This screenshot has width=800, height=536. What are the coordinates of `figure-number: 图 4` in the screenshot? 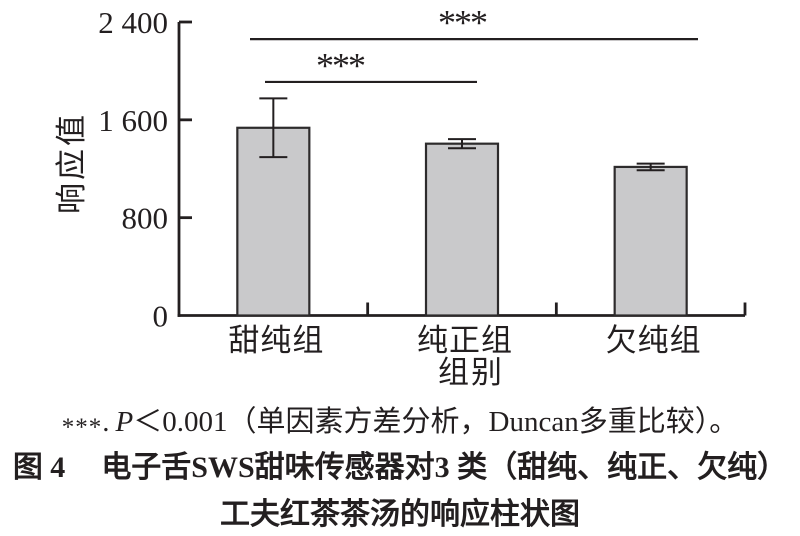 It's located at (39, 467).